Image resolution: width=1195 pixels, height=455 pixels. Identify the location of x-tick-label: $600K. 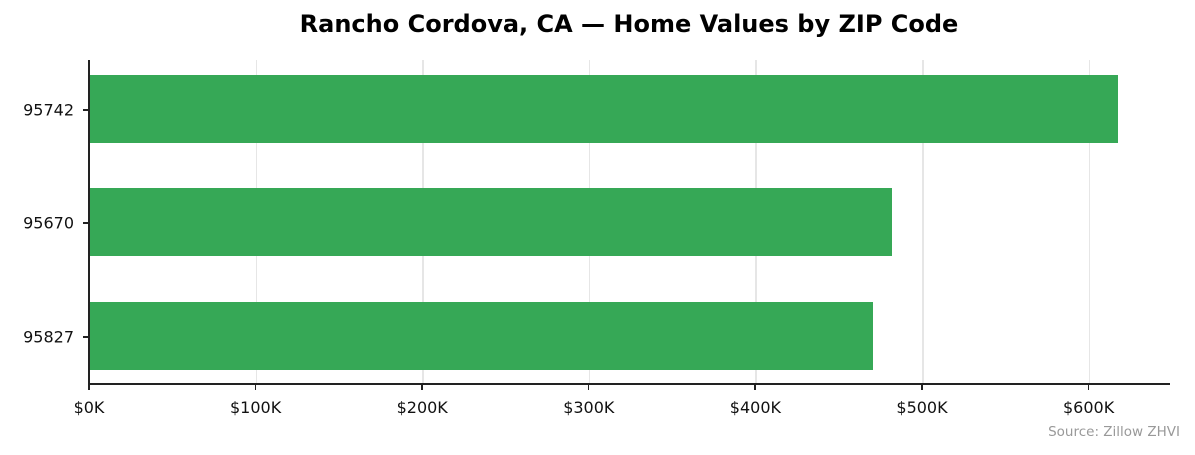
(1088, 407).